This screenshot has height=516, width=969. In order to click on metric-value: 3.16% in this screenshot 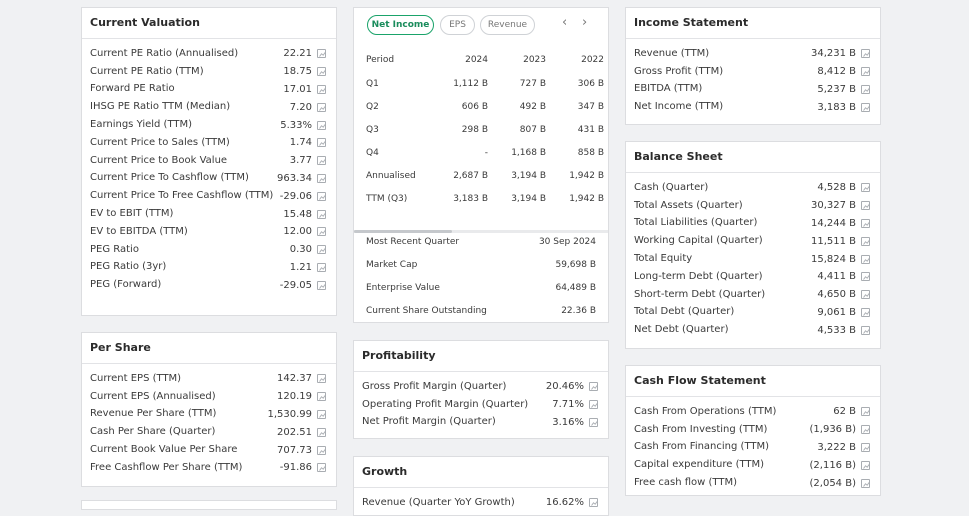, I will do `click(568, 422)`.